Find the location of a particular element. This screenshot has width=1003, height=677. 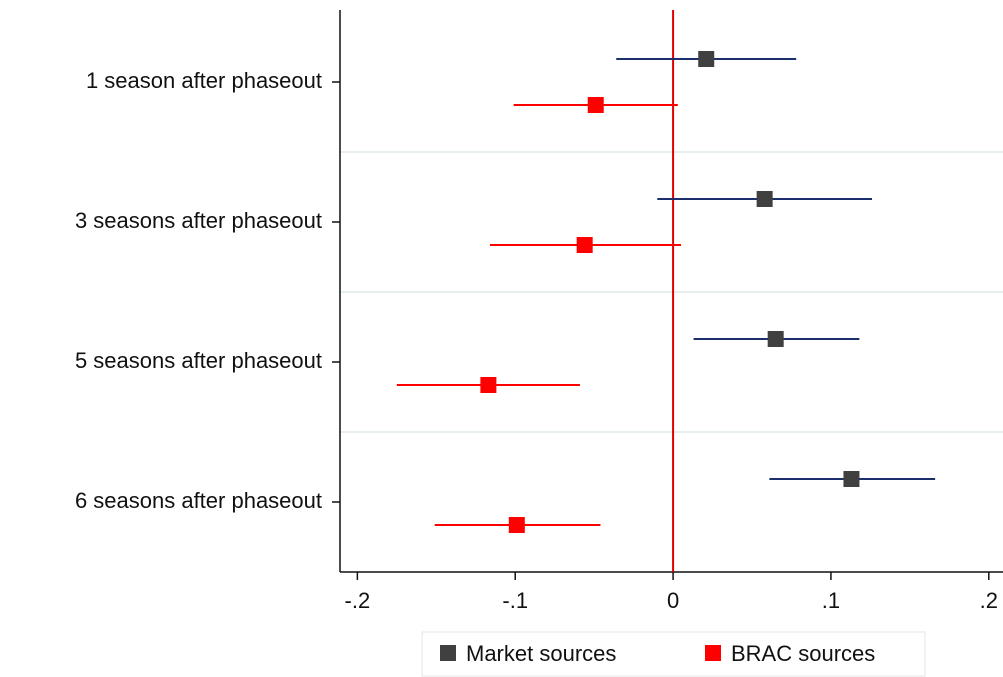

x-tick-label: .2 is located at coordinates (989, 600).